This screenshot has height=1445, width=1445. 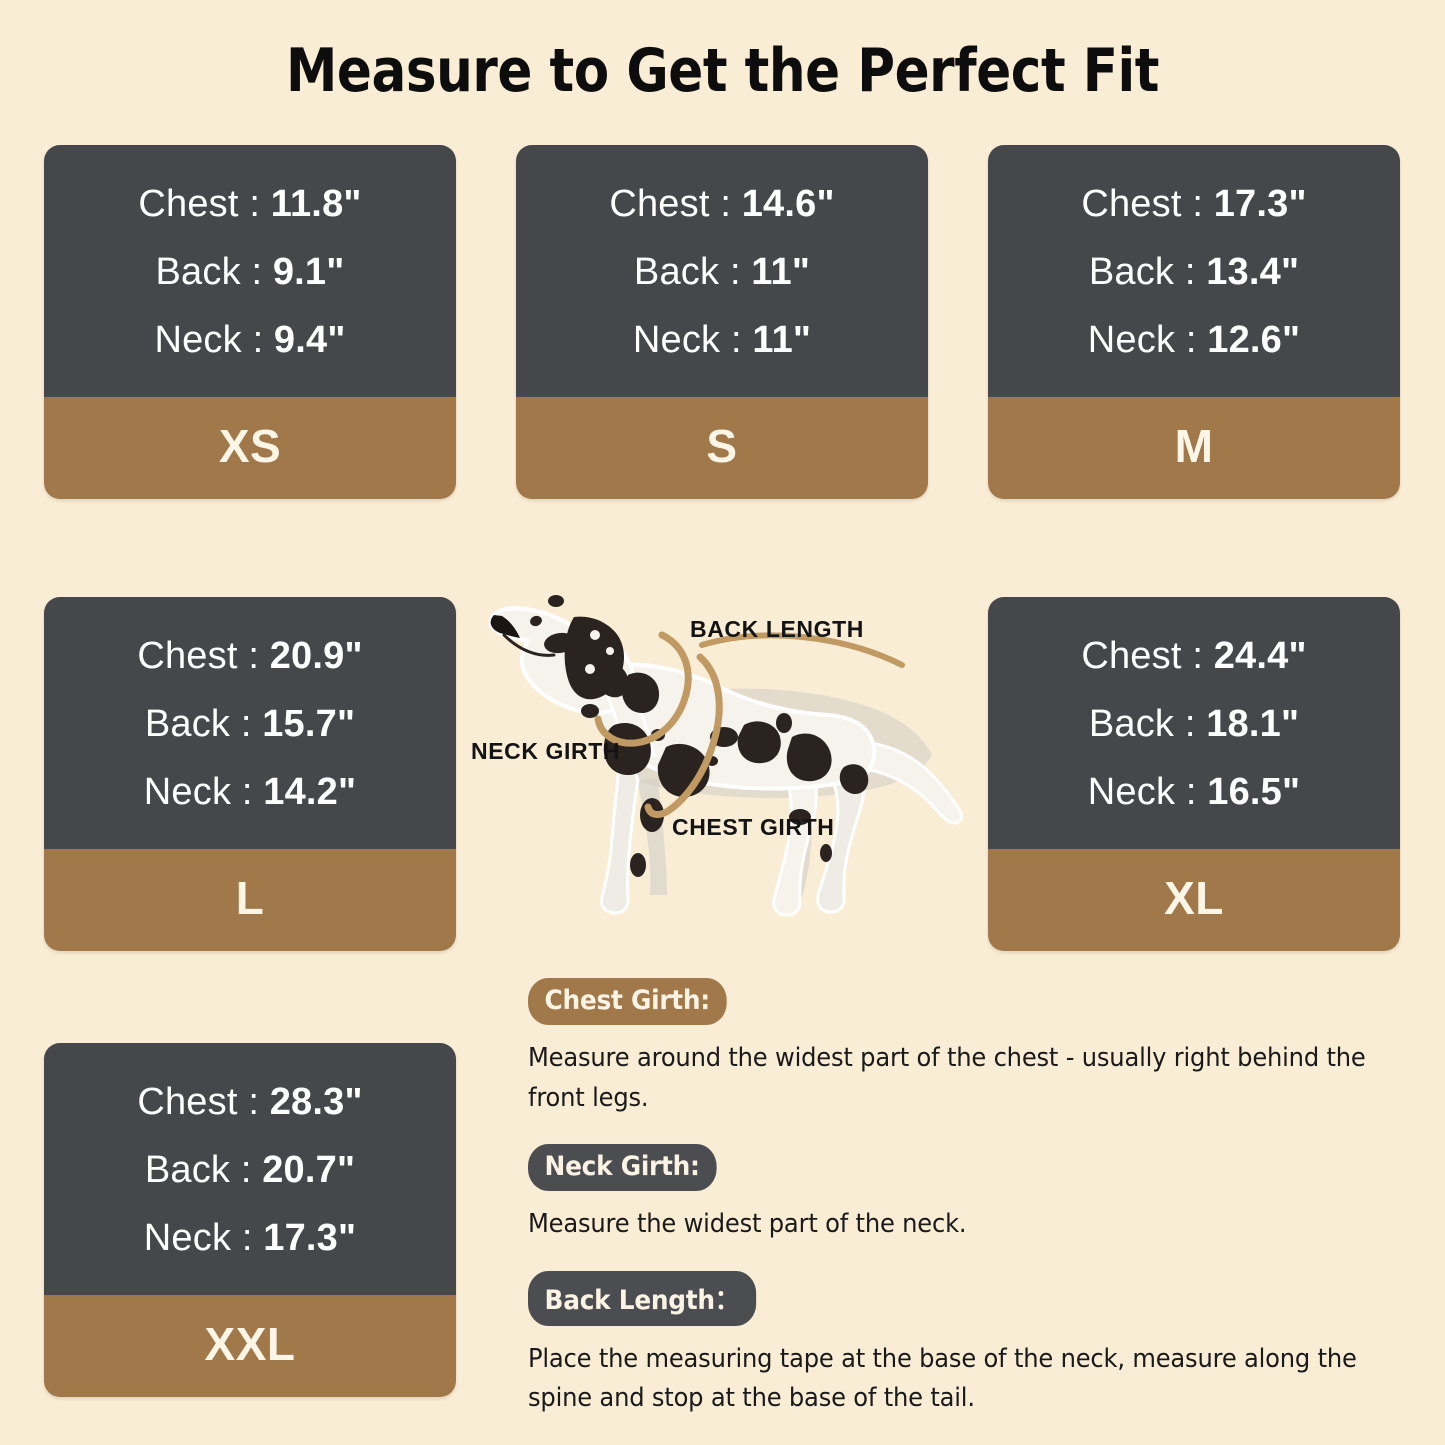 I want to click on measure-value: 20.9", so click(x=316, y=656).